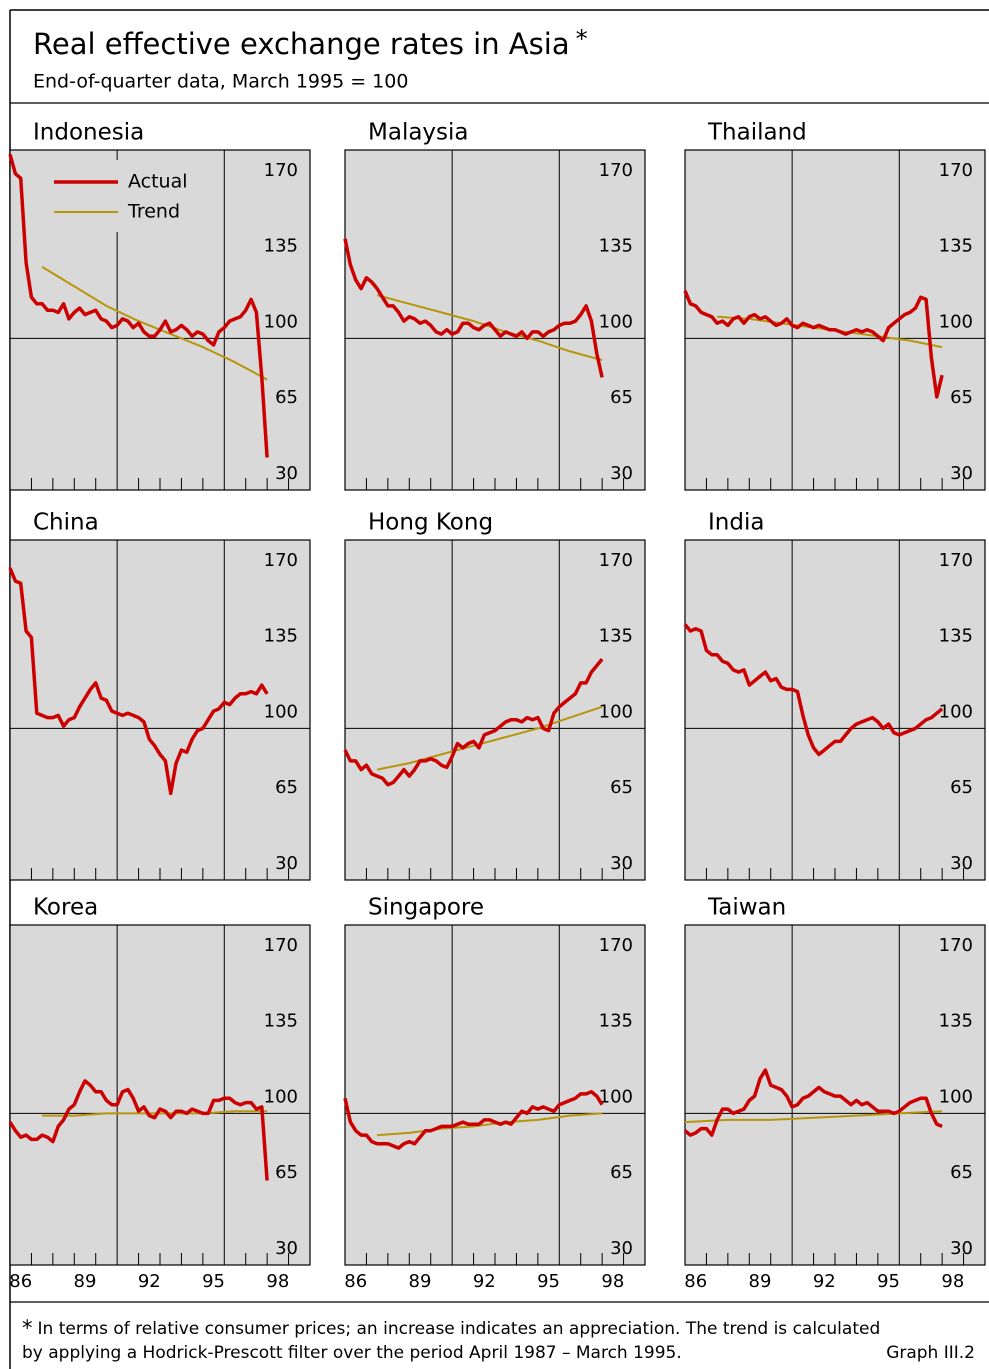 The width and height of the screenshot is (989, 1369). Describe the element at coordinates (220, 82) in the screenshot. I see `subtitle: End-of-quarter data, March 1995 = 100` at that location.